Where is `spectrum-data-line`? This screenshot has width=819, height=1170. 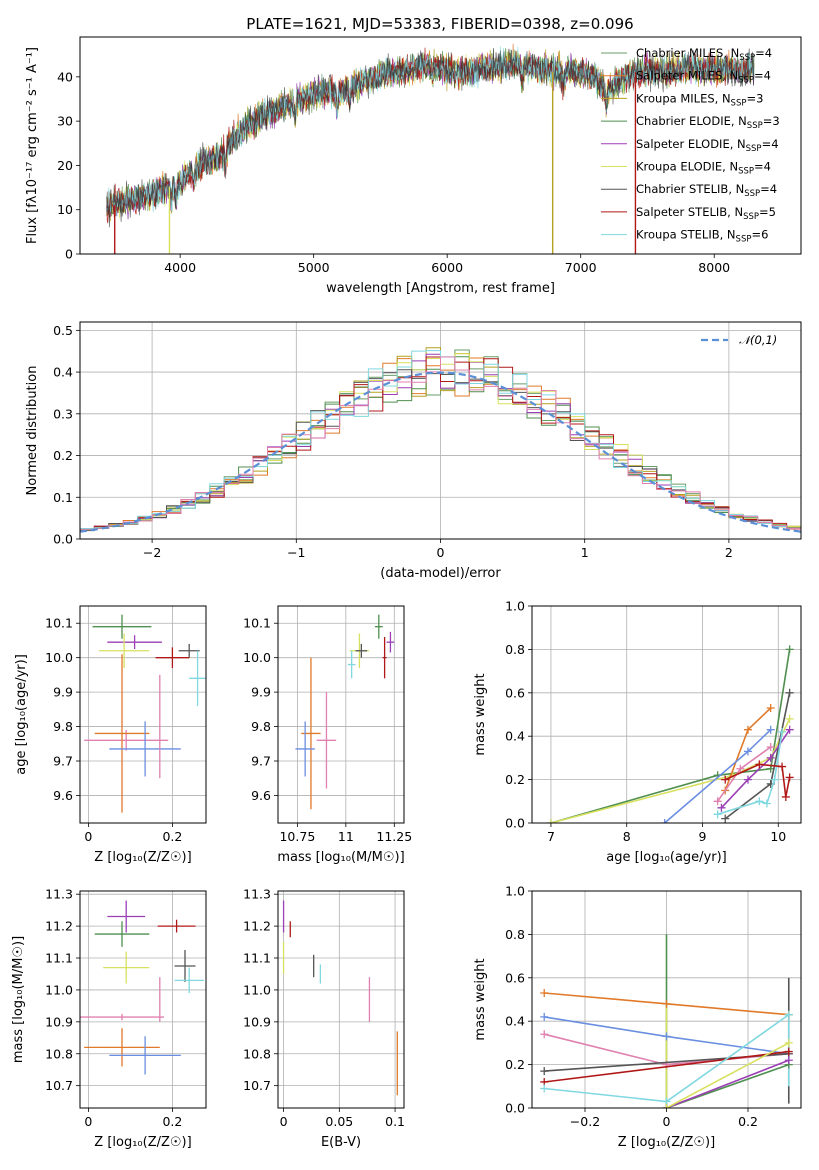
spectrum-data-line is located at coordinates (430, 137).